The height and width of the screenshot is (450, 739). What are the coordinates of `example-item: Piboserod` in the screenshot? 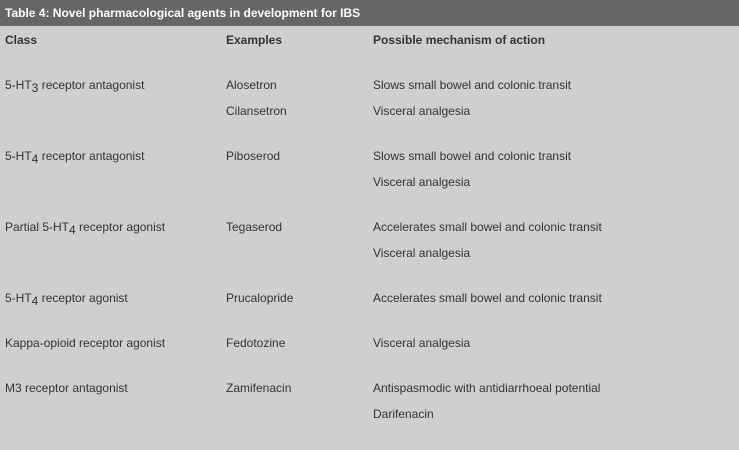 It's located at (253, 156).